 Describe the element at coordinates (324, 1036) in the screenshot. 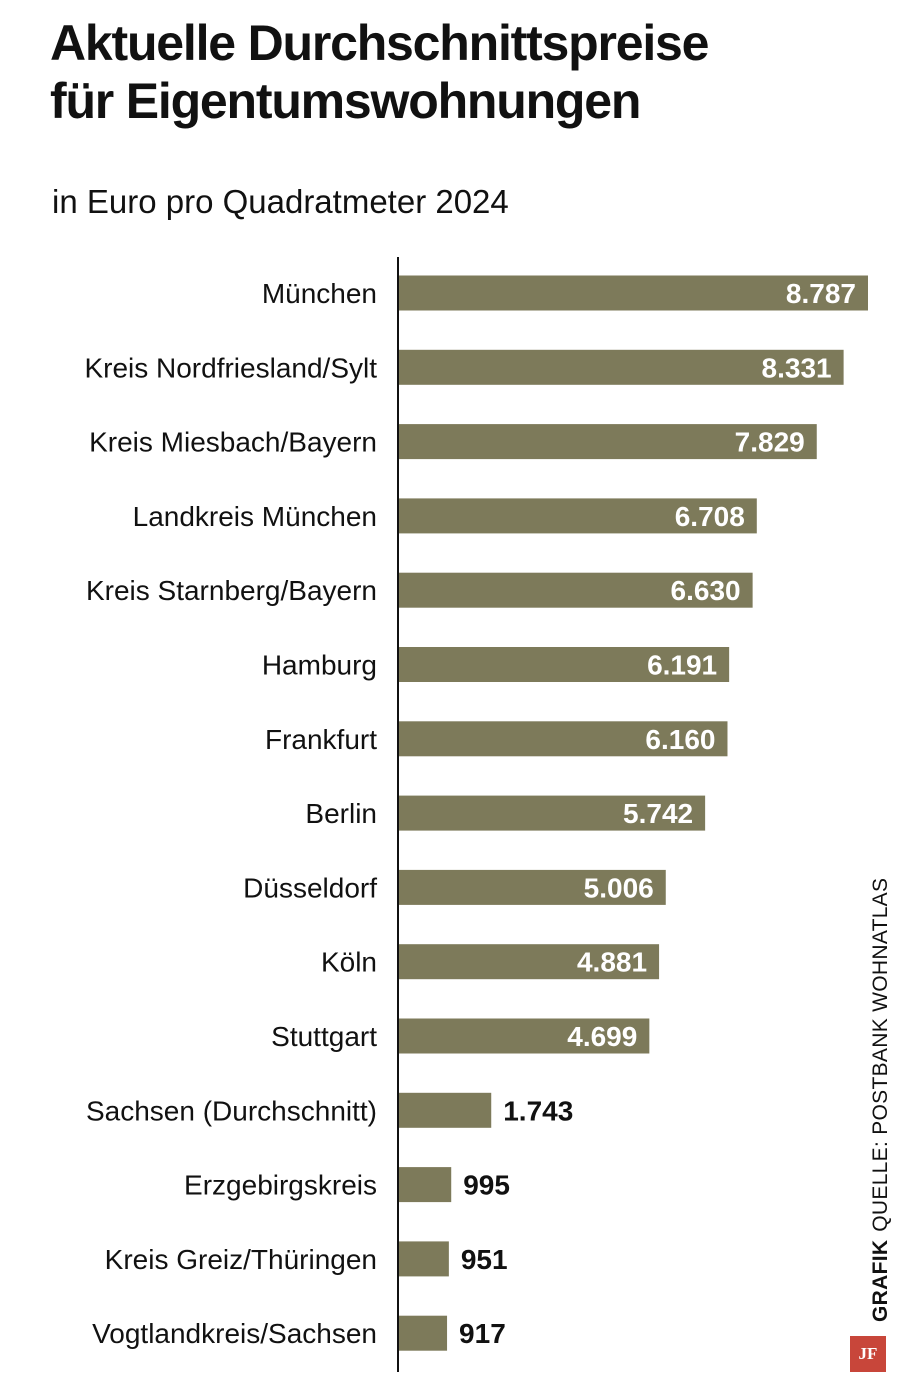

I see `category-label: Stuttgart` at that location.